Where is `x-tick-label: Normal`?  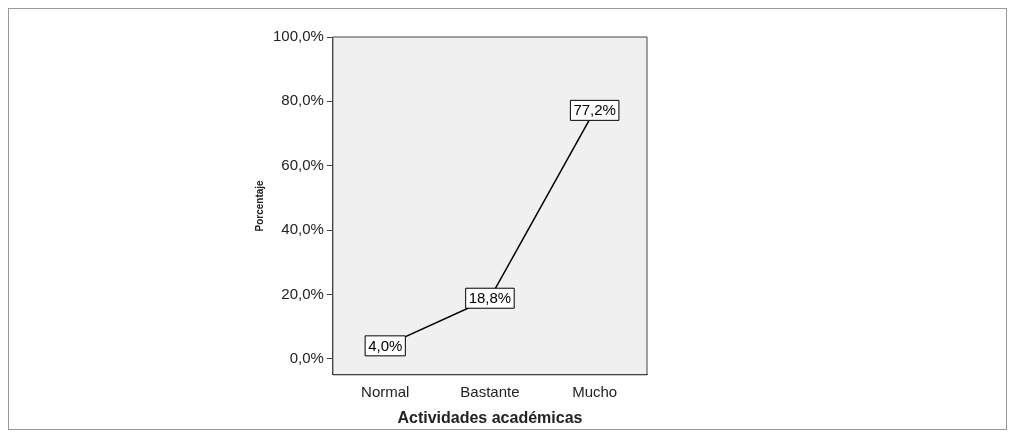
x-tick-label: Normal is located at coordinates (385, 391).